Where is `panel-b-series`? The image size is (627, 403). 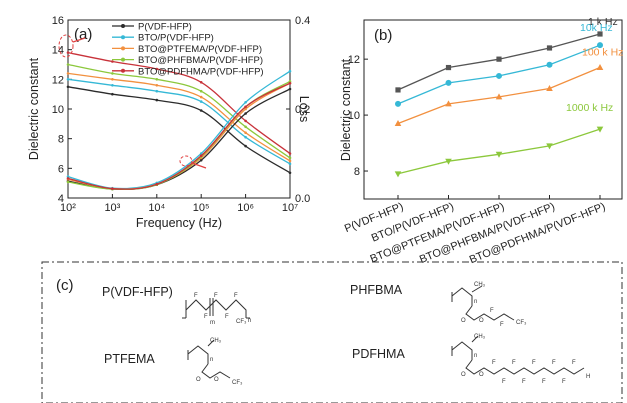
panel-b-series is located at coordinates (499, 104).